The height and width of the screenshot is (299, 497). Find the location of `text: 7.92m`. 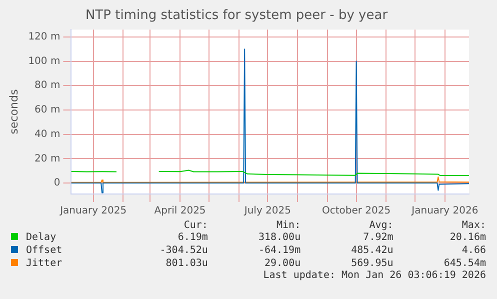

text: 7.92m is located at coordinates (378, 237).